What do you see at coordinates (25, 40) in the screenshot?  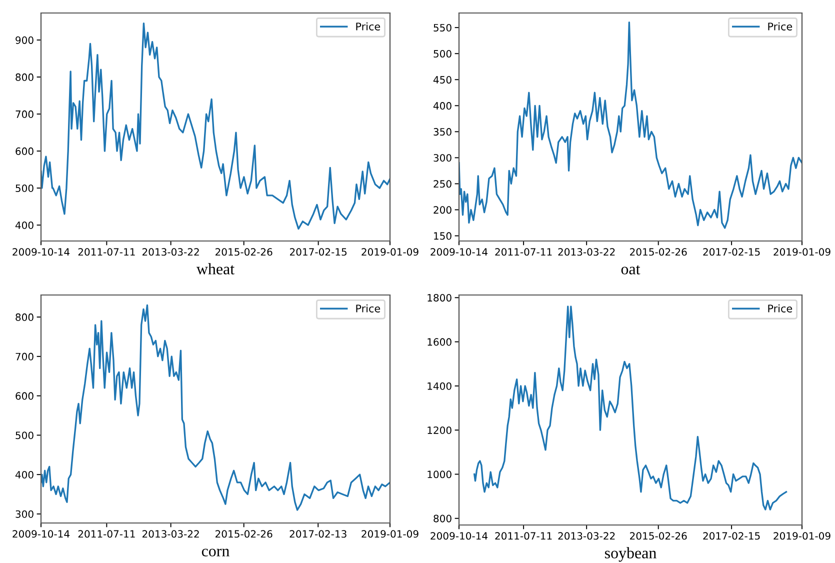 I see `y-tick-label: 900` at bounding box center [25, 40].